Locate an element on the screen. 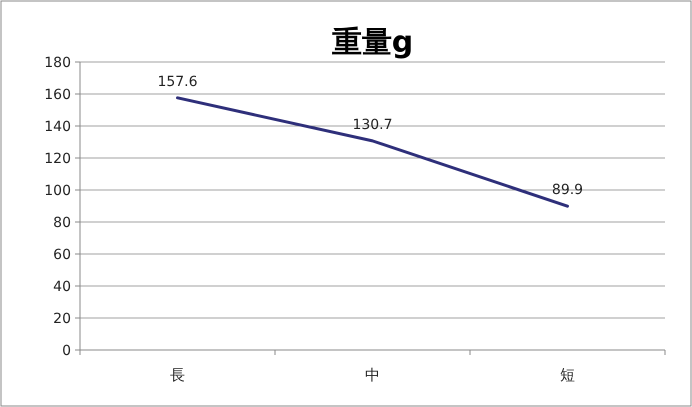 The height and width of the screenshot is (407, 692). y-tick-label: 160 is located at coordinates (57, 95).